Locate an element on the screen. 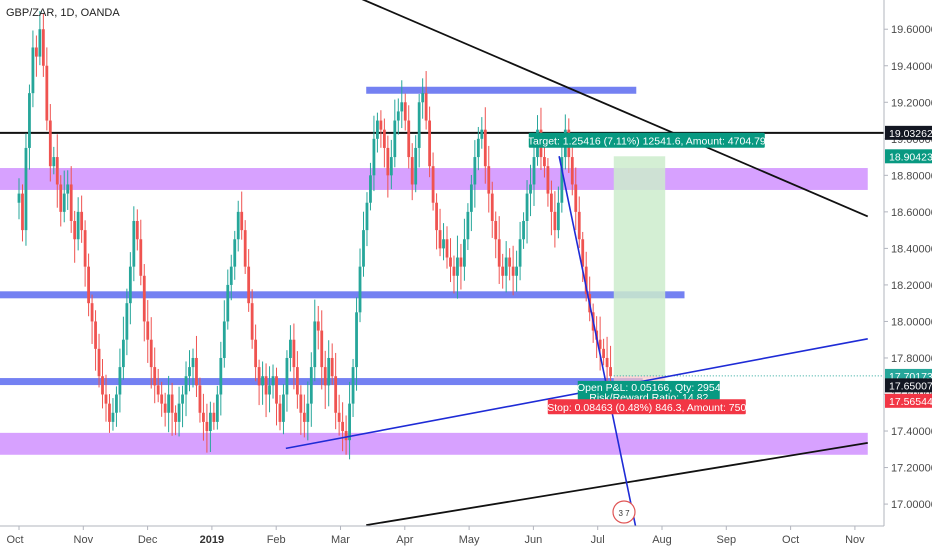 The width and height of the screenshot is (932, 550). x-tick-label: Apr is located at coordinates (404, 540).